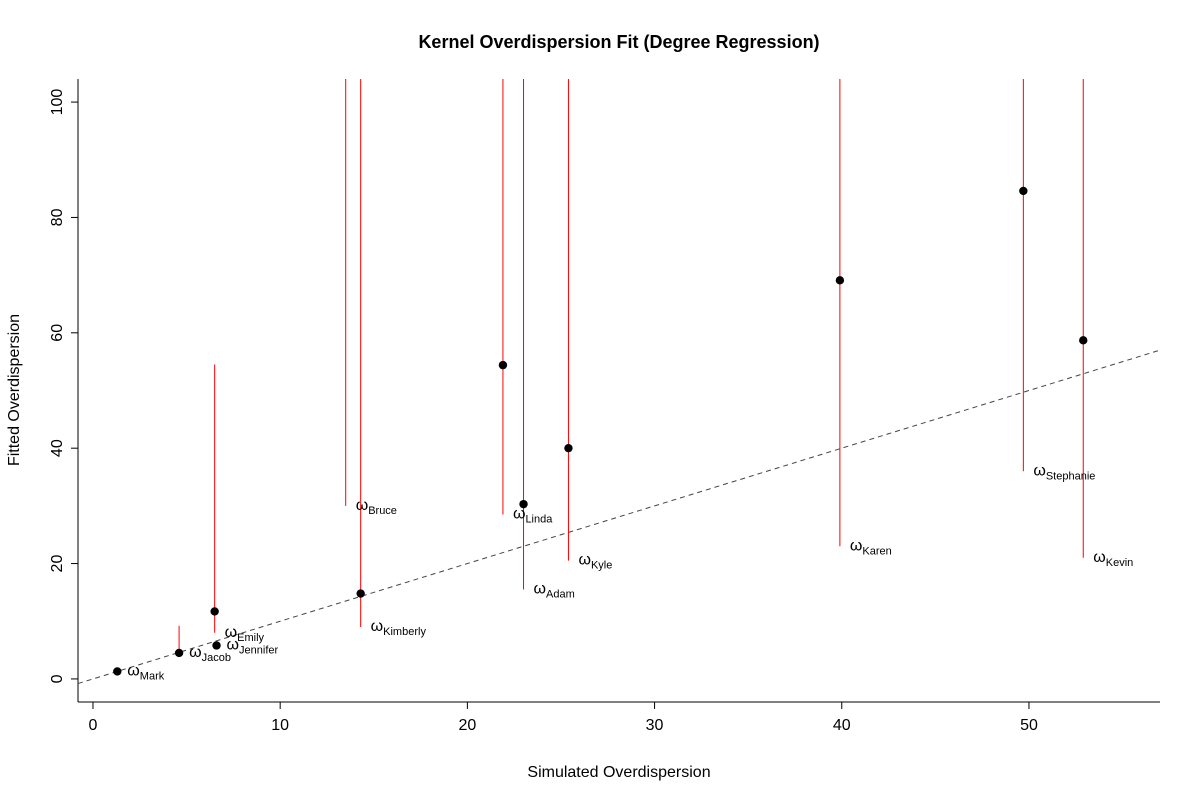 This screenshot has height=800, width=1200. What do you see at coordinates (57, 333) in the screenshot?
I see `y-tick-label: 60` at bounding box center [57, 333].